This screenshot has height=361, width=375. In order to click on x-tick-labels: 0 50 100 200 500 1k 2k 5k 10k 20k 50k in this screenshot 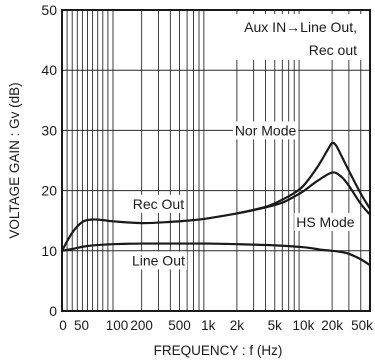, I will do `click(216, 325)`.